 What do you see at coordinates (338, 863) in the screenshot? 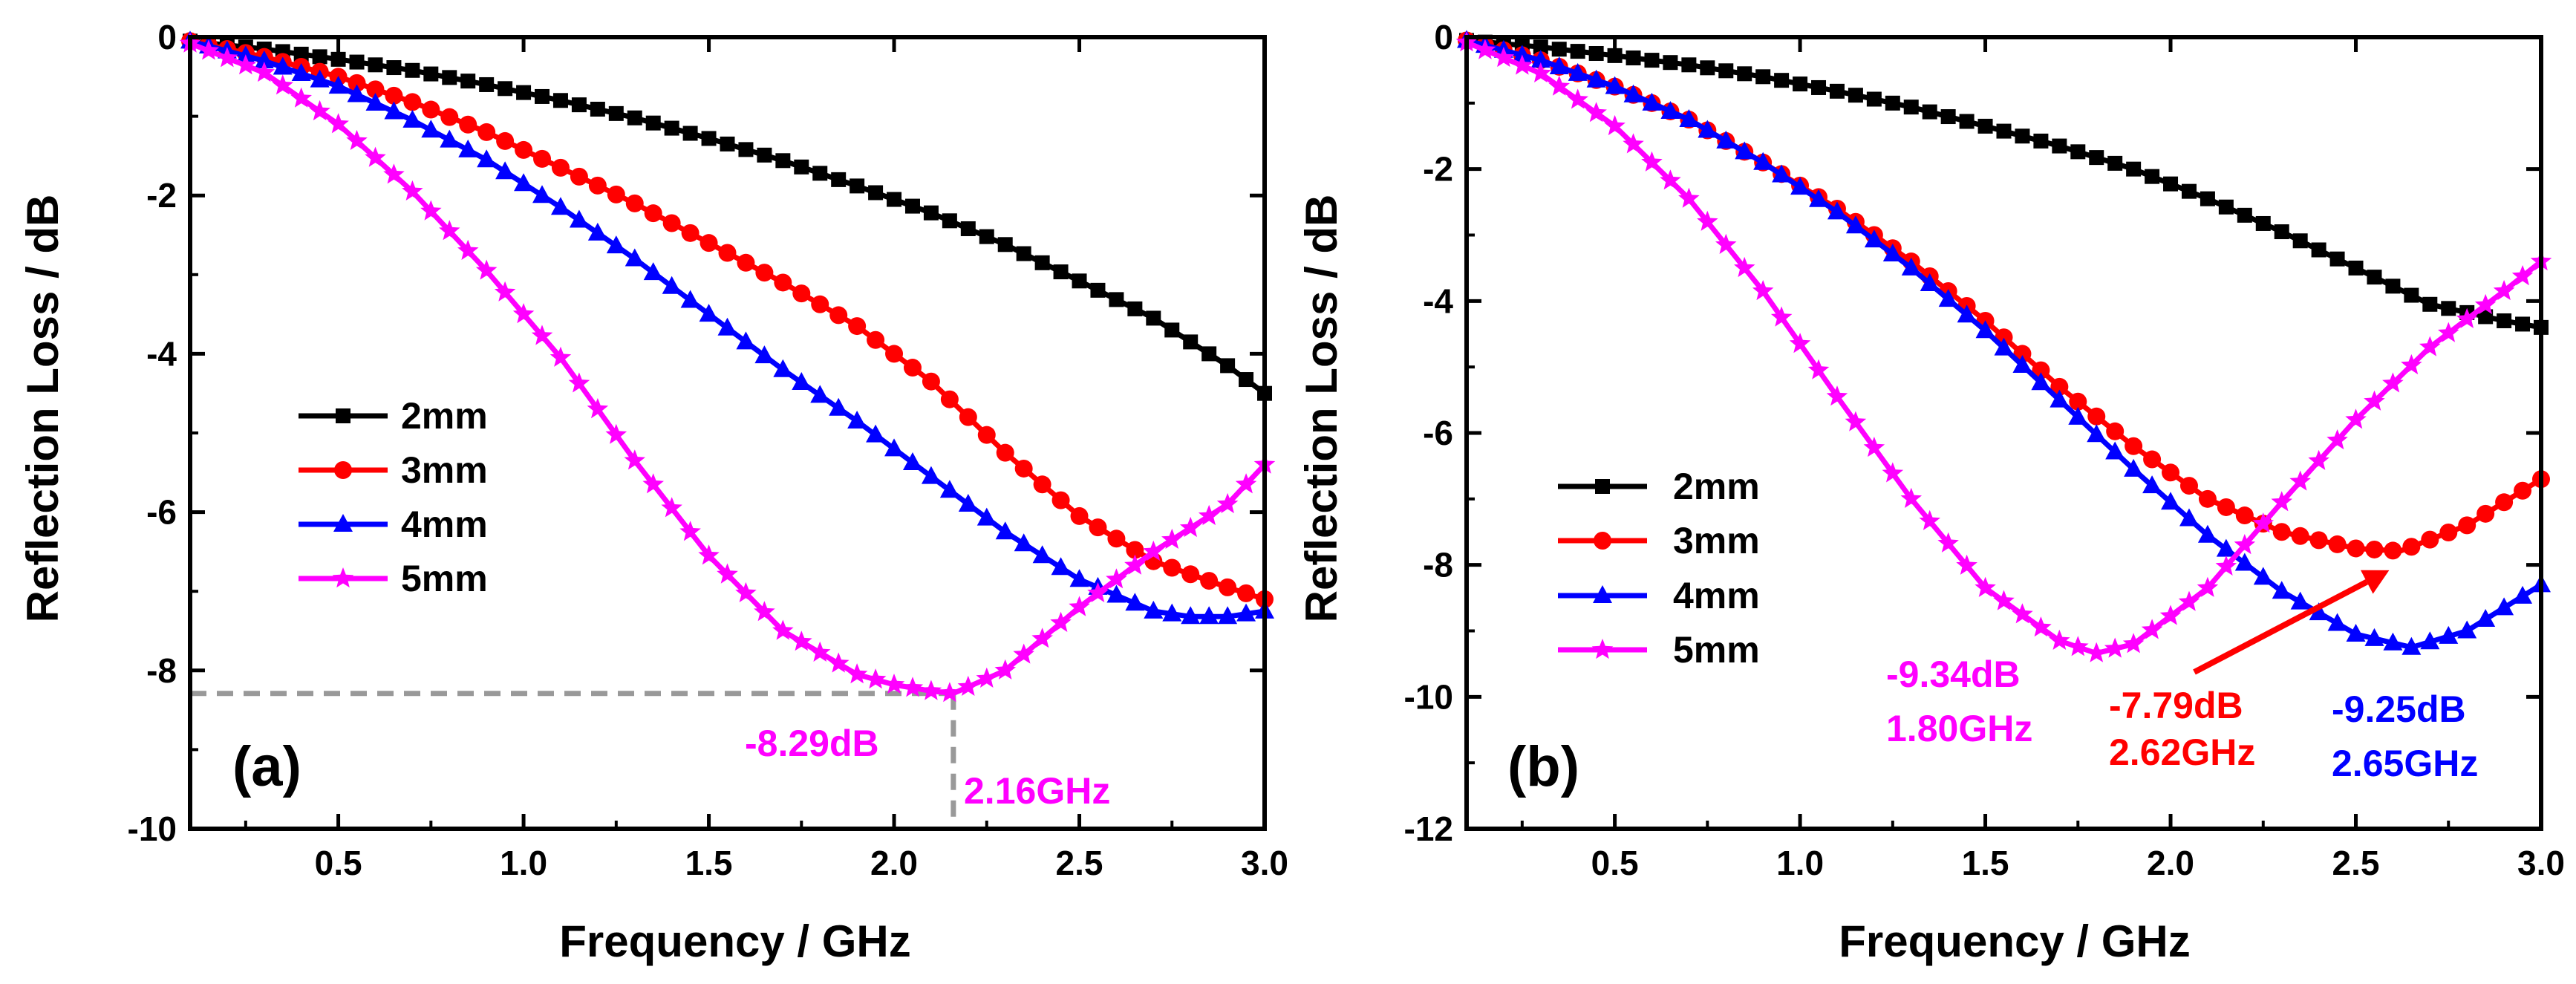
I see `panel-a-x-tick-label: 0.5` at bounding box center [338, 863].